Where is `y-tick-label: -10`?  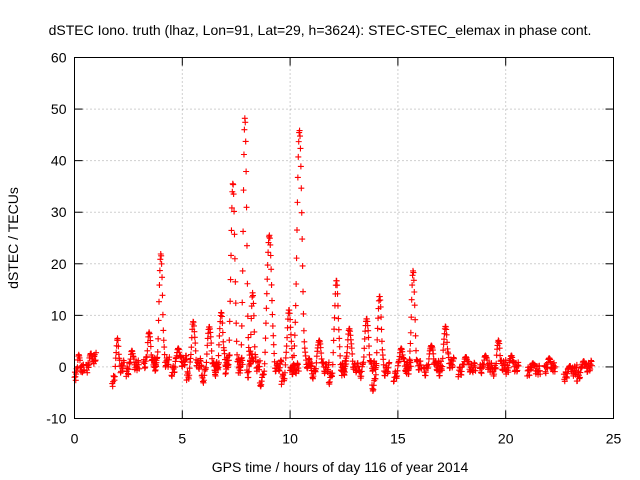
y-tick-label: -10 is located at coordinates (56, 419).